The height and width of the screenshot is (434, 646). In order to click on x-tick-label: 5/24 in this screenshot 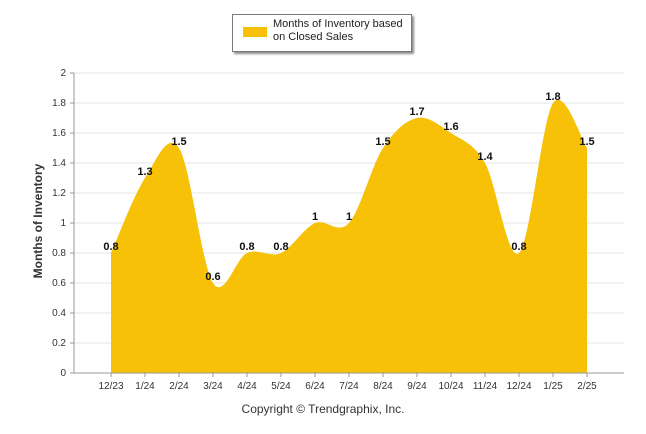, I will do `click(281, 386)`.